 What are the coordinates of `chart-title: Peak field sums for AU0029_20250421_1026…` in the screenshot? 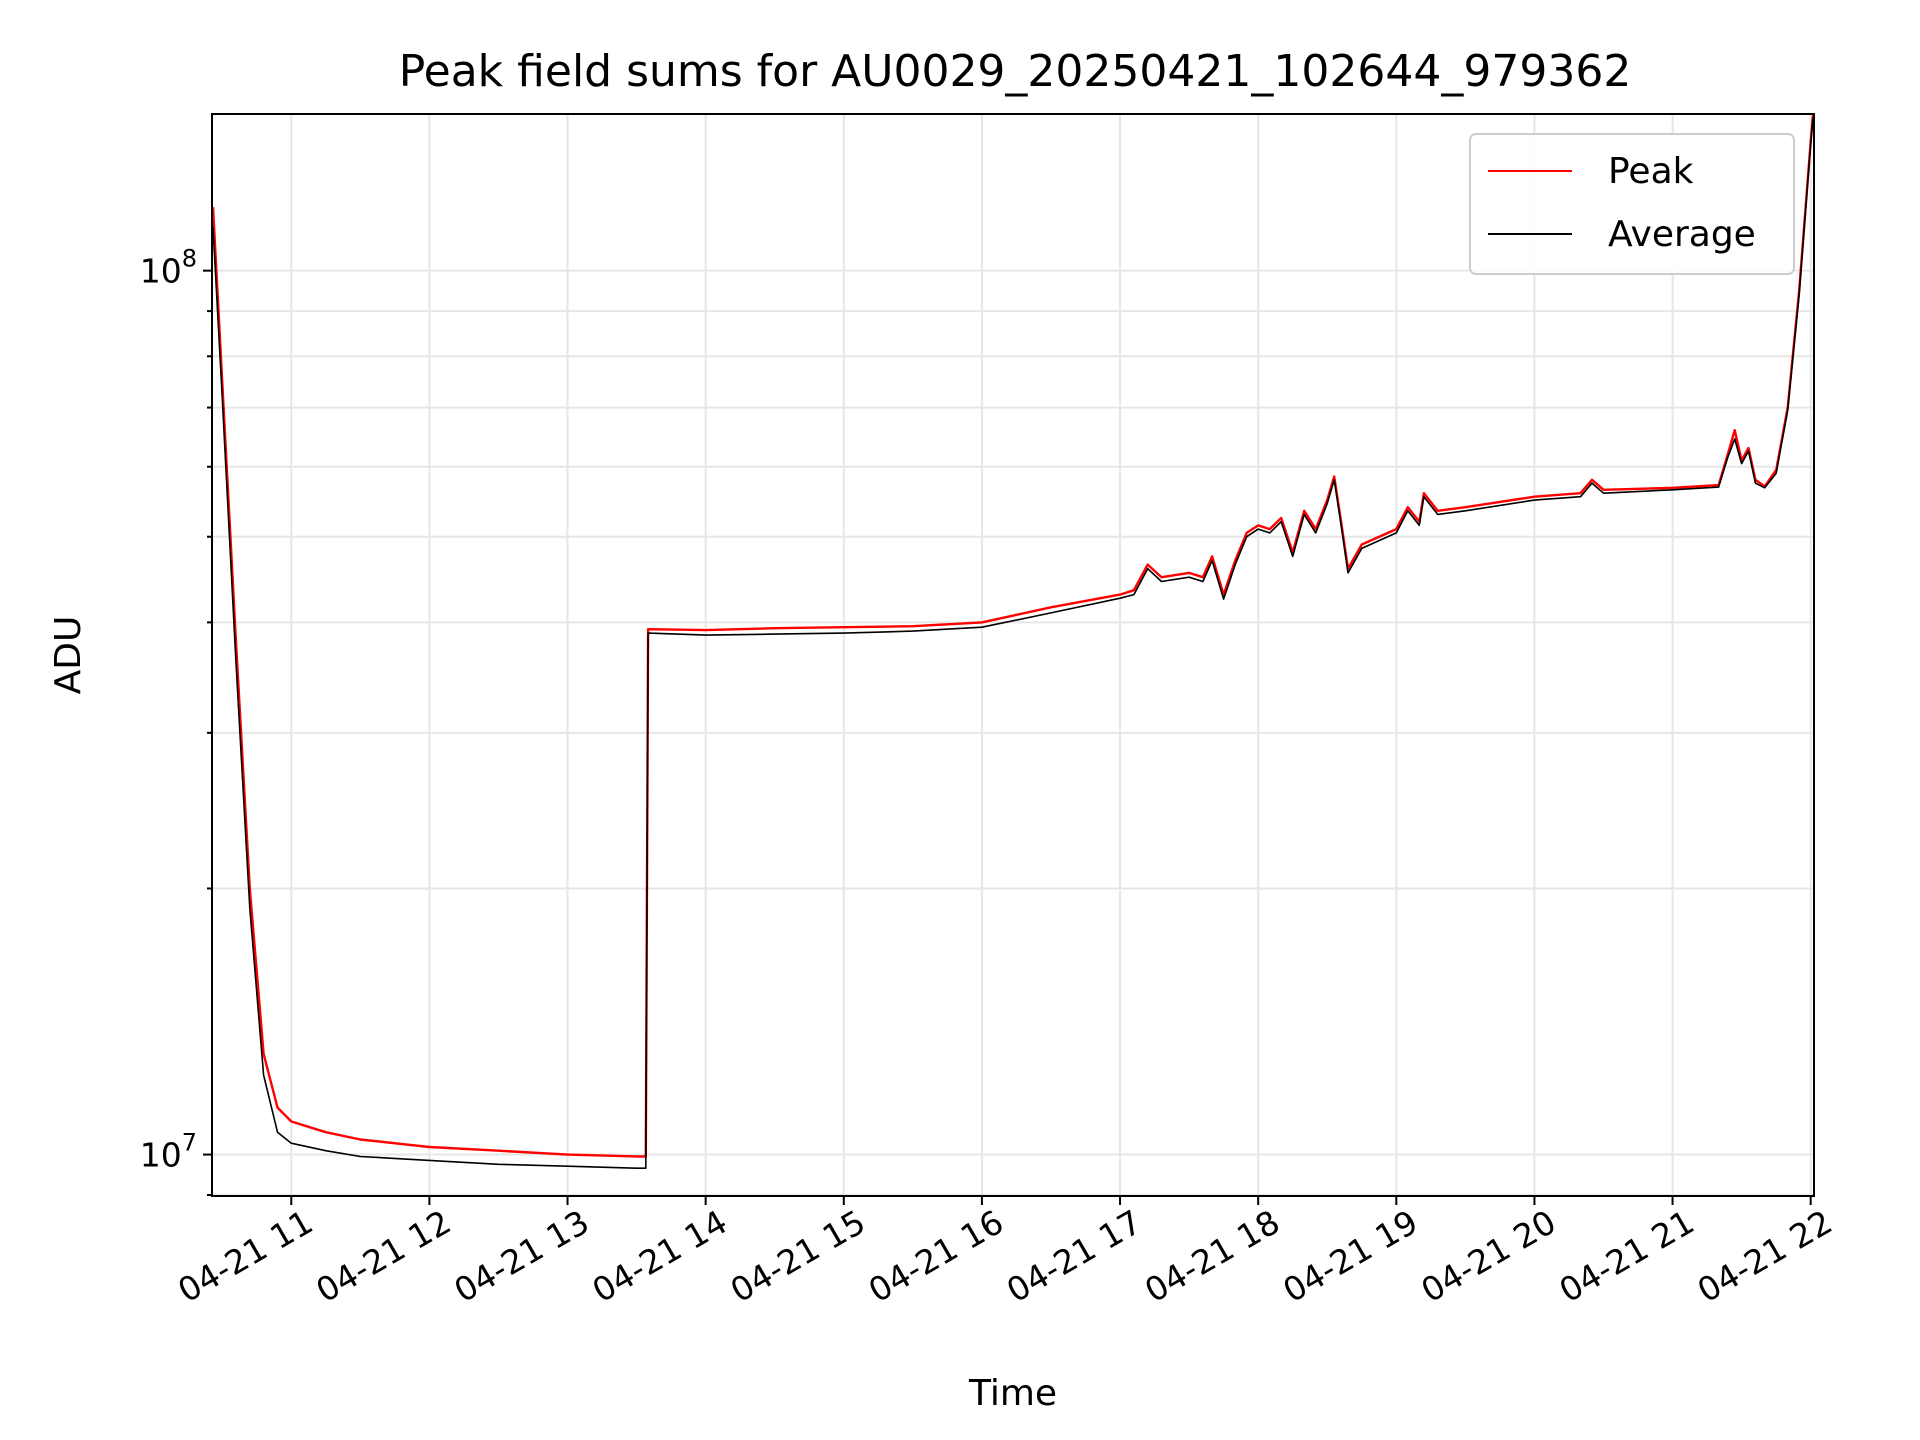 It's located at (1015, 71).